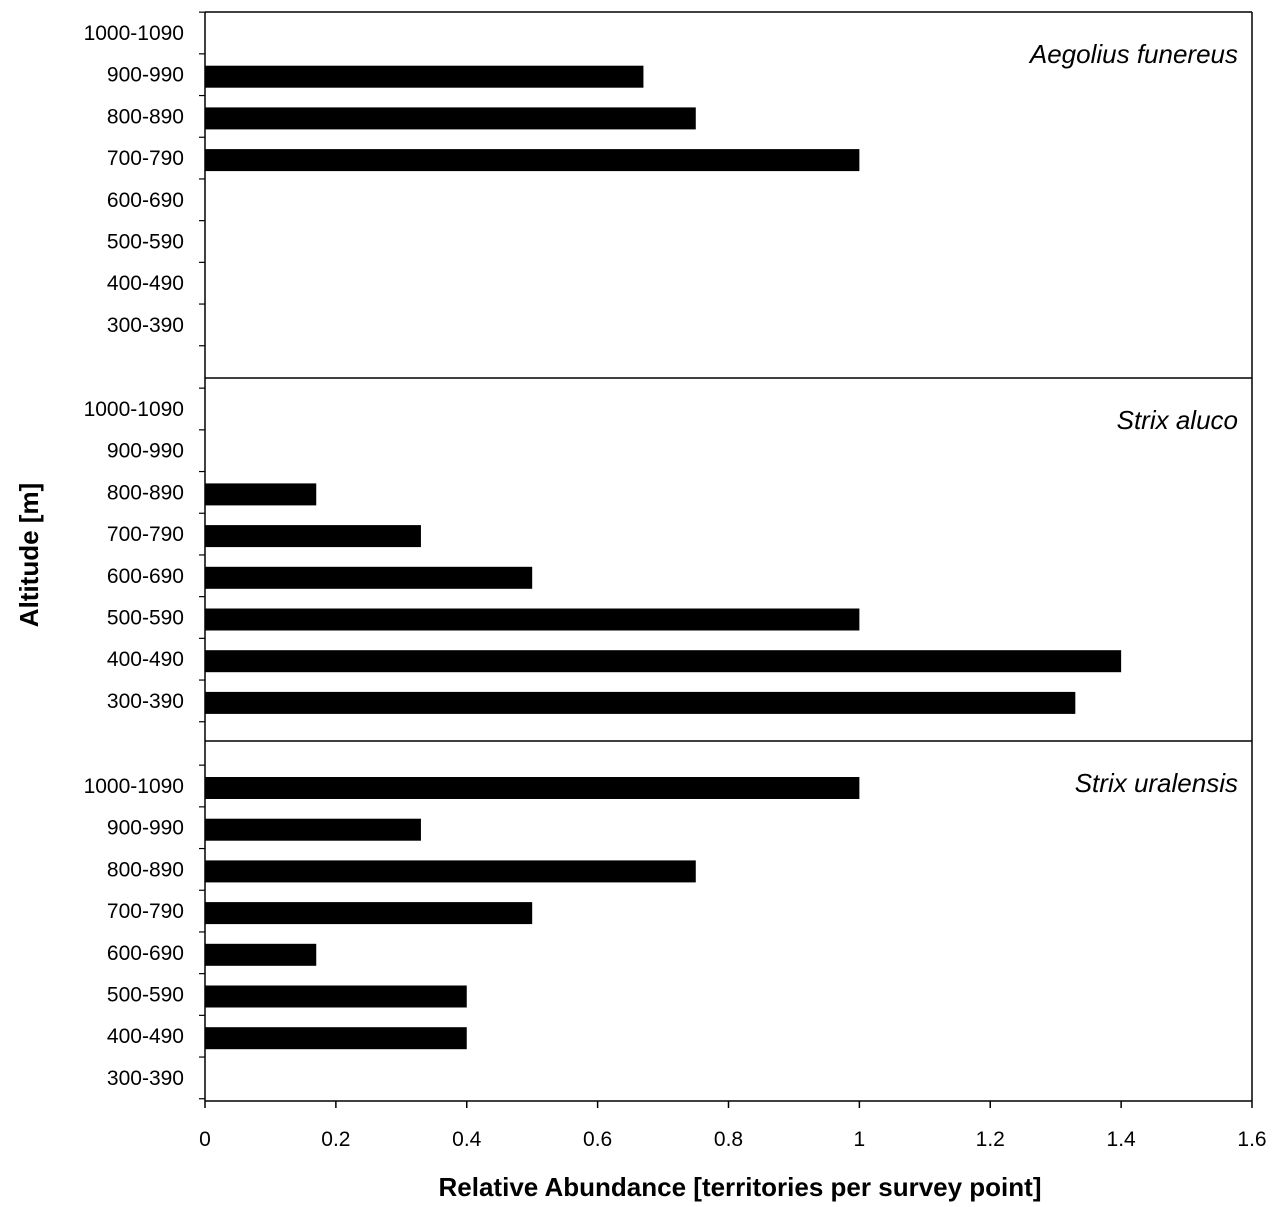 The image size is (1272, 1207). I want to click on x-tick-label: 1, so click(860, 1139).